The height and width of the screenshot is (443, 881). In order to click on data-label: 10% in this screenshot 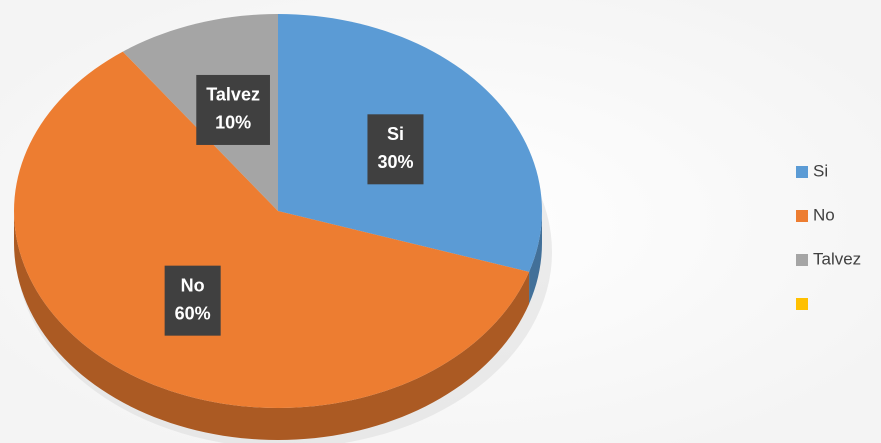, I will do `click(233, 123)`.